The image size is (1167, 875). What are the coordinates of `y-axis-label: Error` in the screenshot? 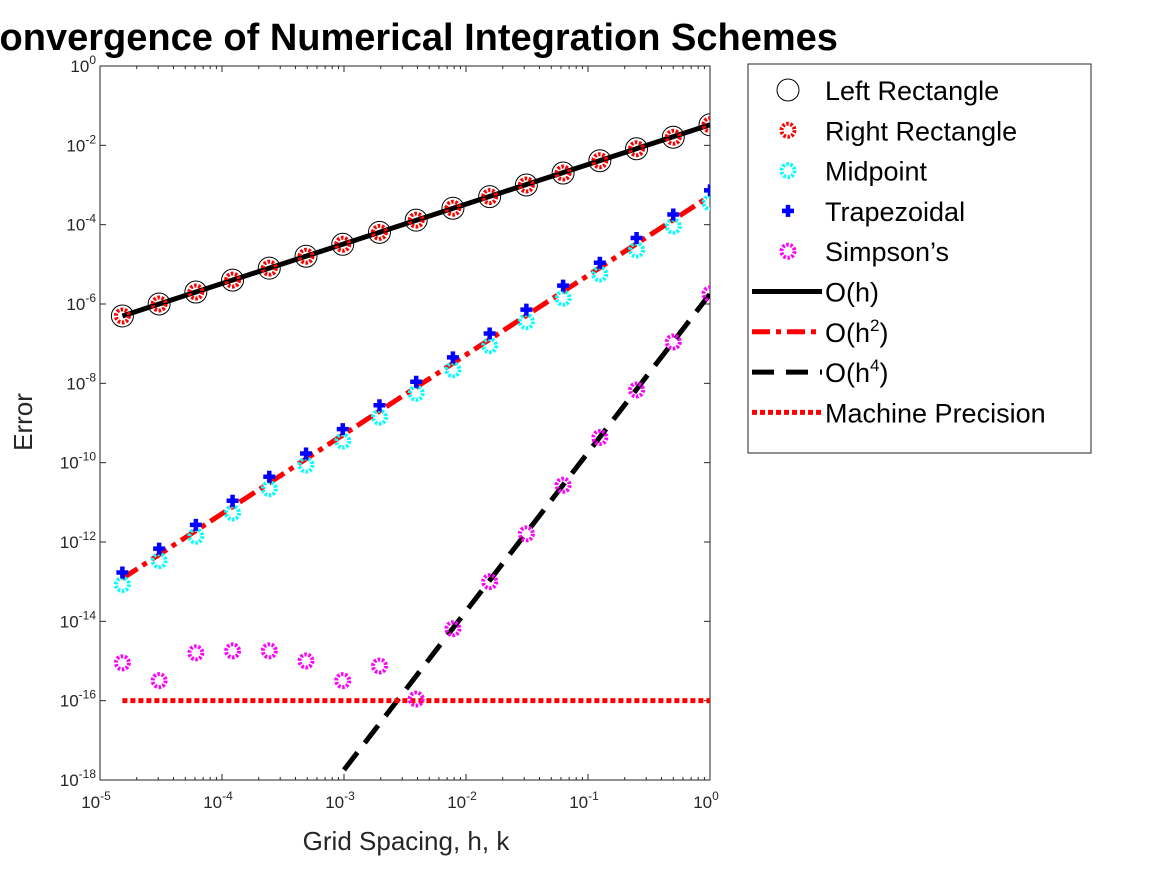 It's located at (23, 422).